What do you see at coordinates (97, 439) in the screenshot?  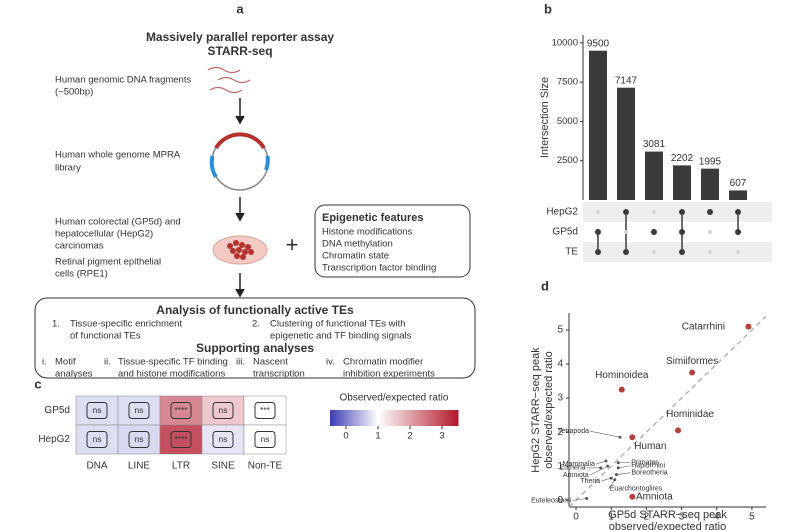 I see `heat-cell` at bounding box center [97, 439].